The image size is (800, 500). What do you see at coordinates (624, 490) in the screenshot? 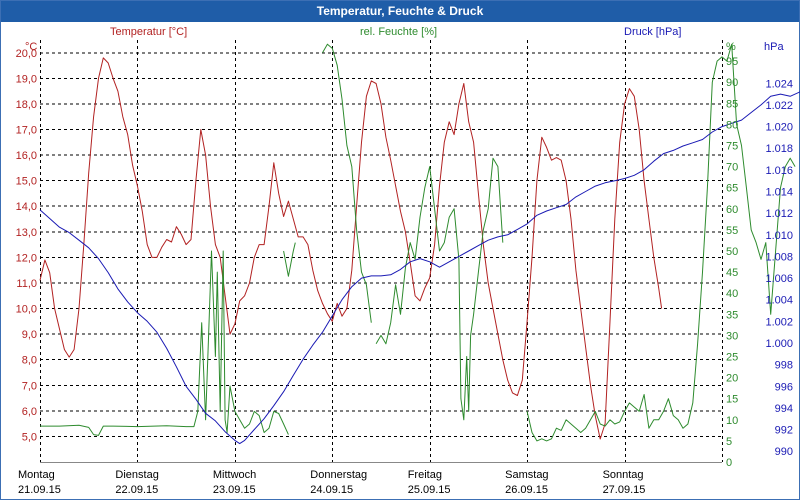
I see `day-date-label: 27.09.15` at bounding box center [624, 490].